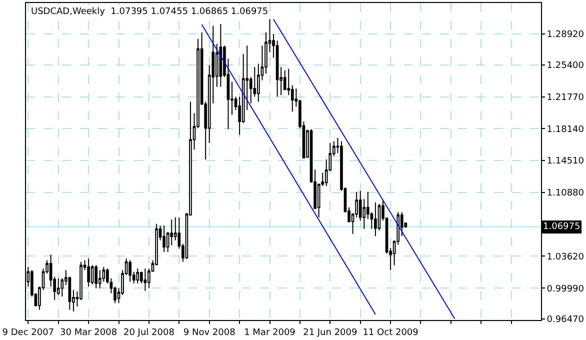  I want to click on y-tick-label: 0.96470, so click(565, 320).